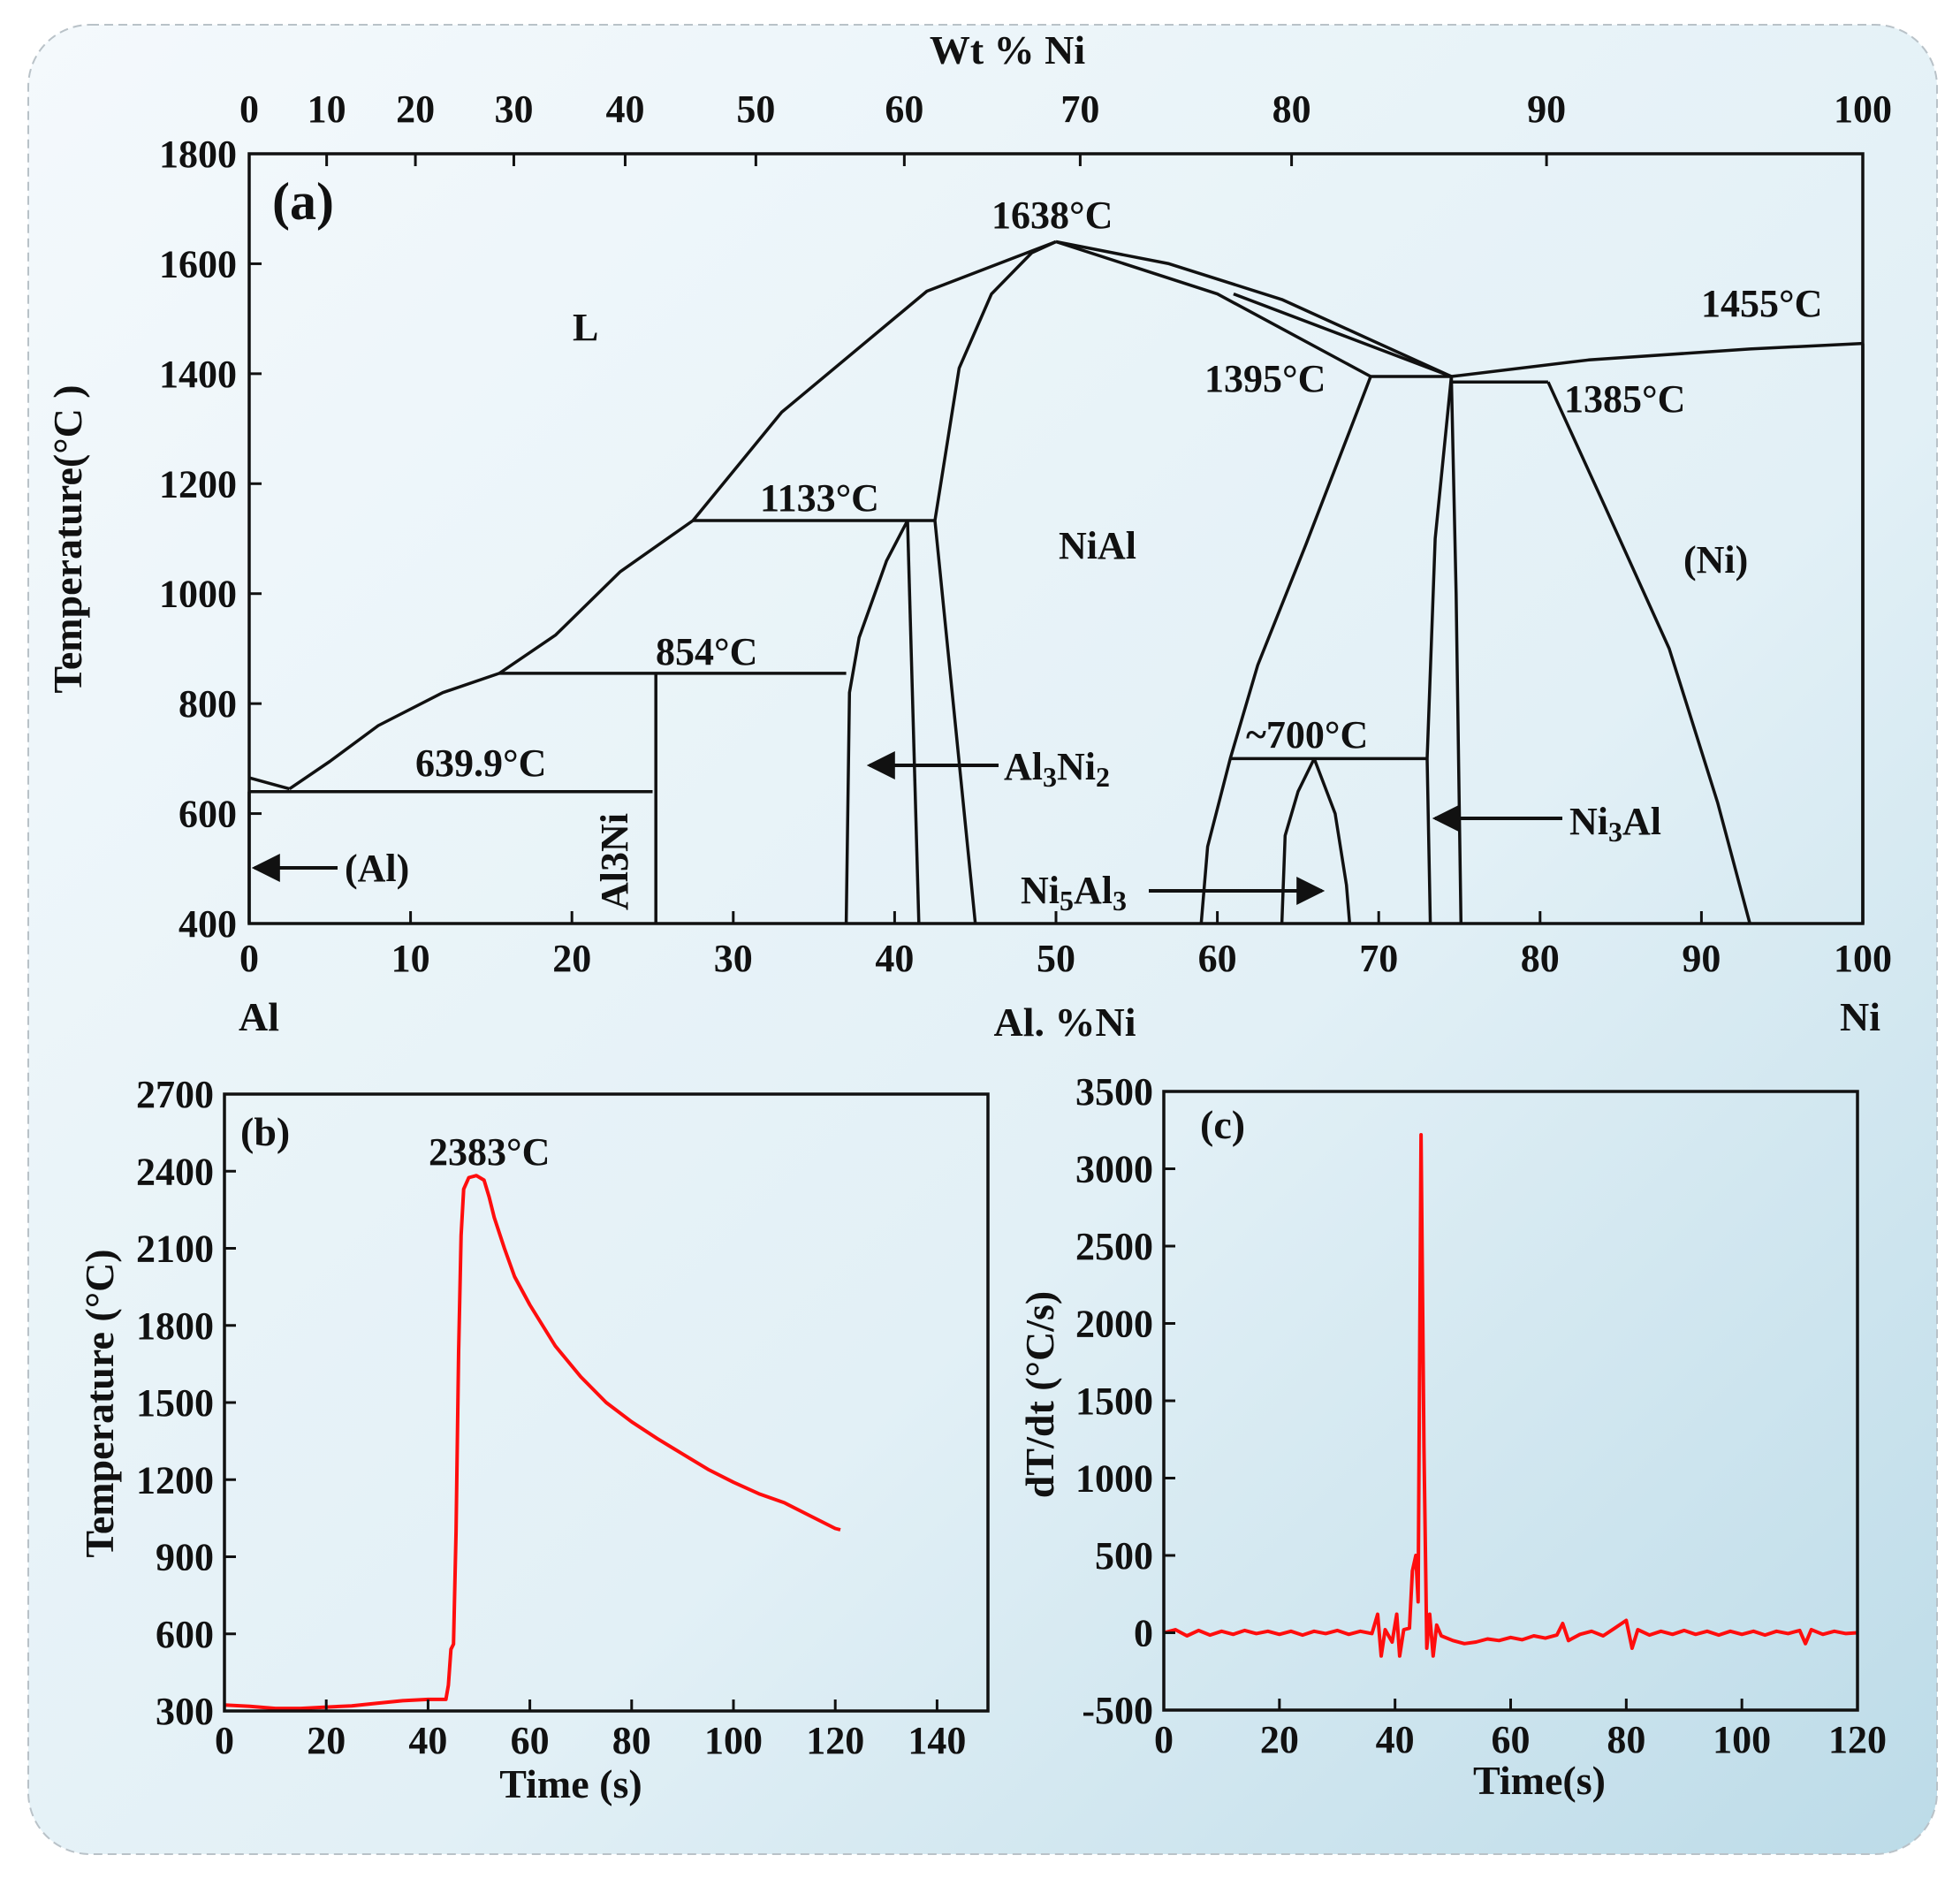 The image size is (1960, 1878). I want to click on phase-label-al3ni2: Al3Ni2, so click(1057, 769).